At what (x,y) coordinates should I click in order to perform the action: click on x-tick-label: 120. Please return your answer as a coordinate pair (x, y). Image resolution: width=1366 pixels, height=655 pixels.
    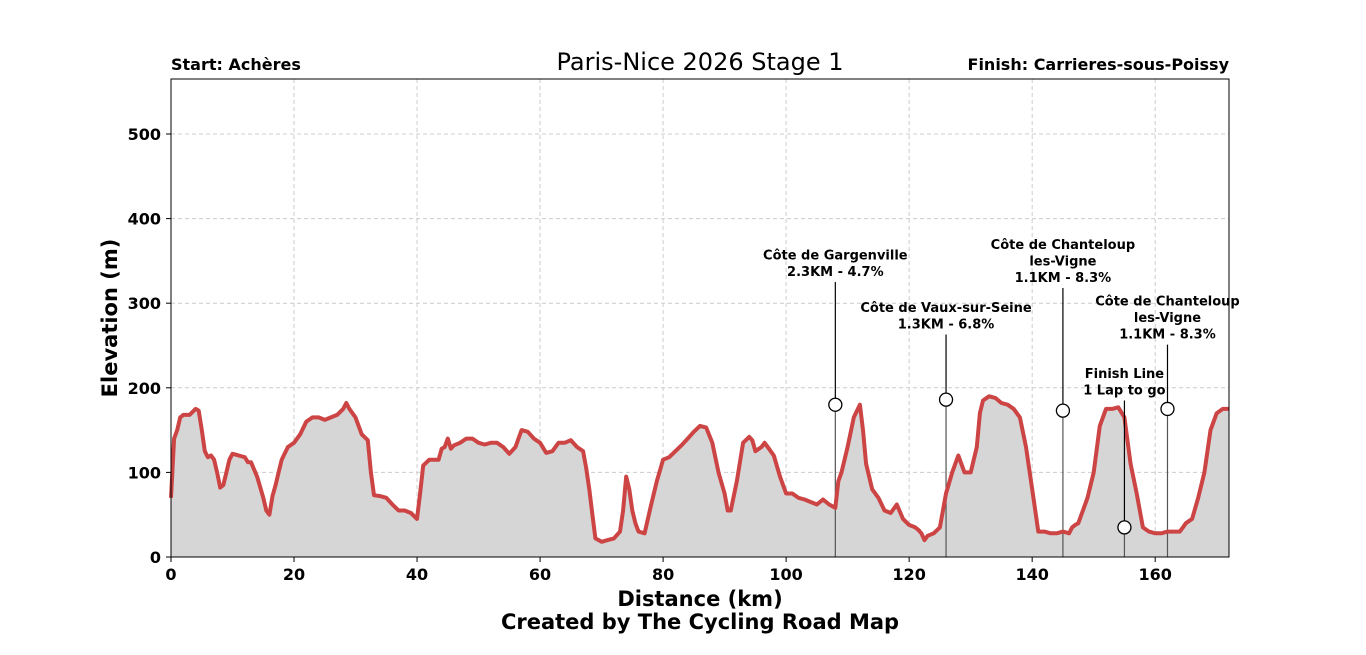
    Looking at the image, I should click on (908, 574).